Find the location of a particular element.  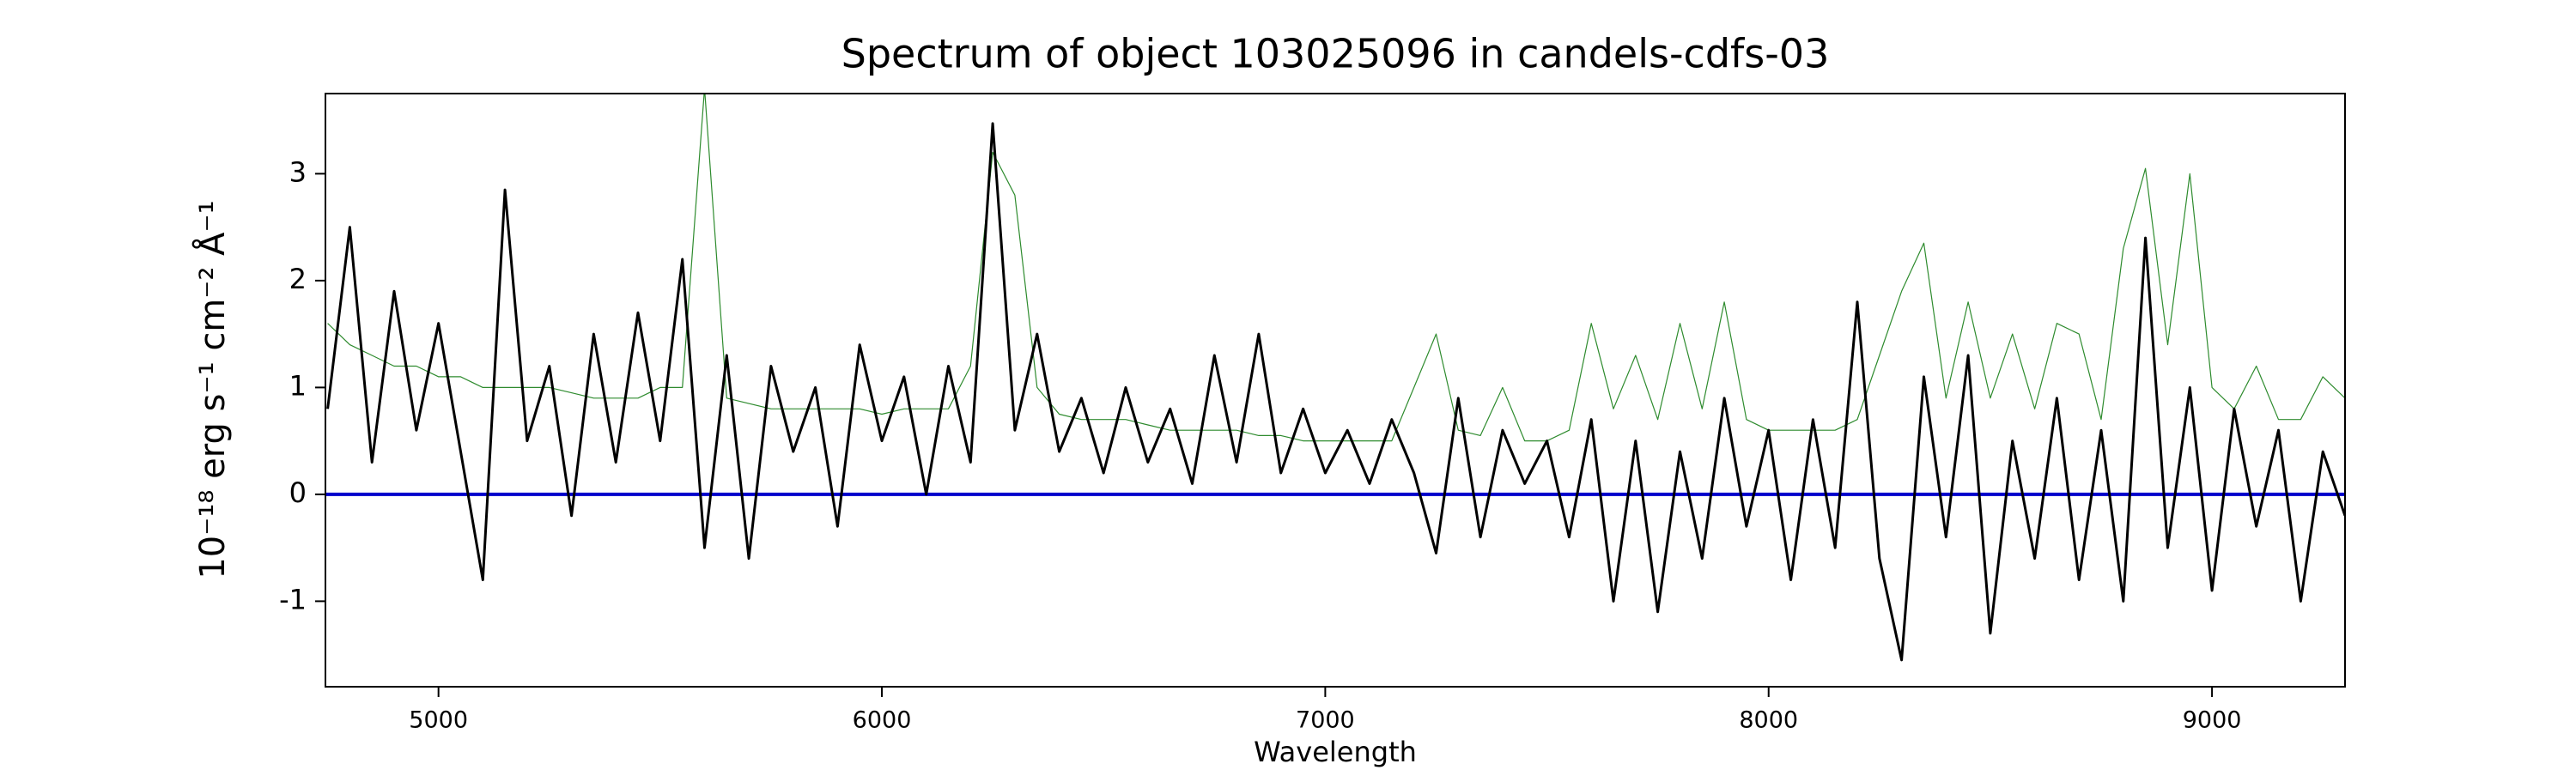

y-tick-label: 2 is located at coordinates (298, 279).